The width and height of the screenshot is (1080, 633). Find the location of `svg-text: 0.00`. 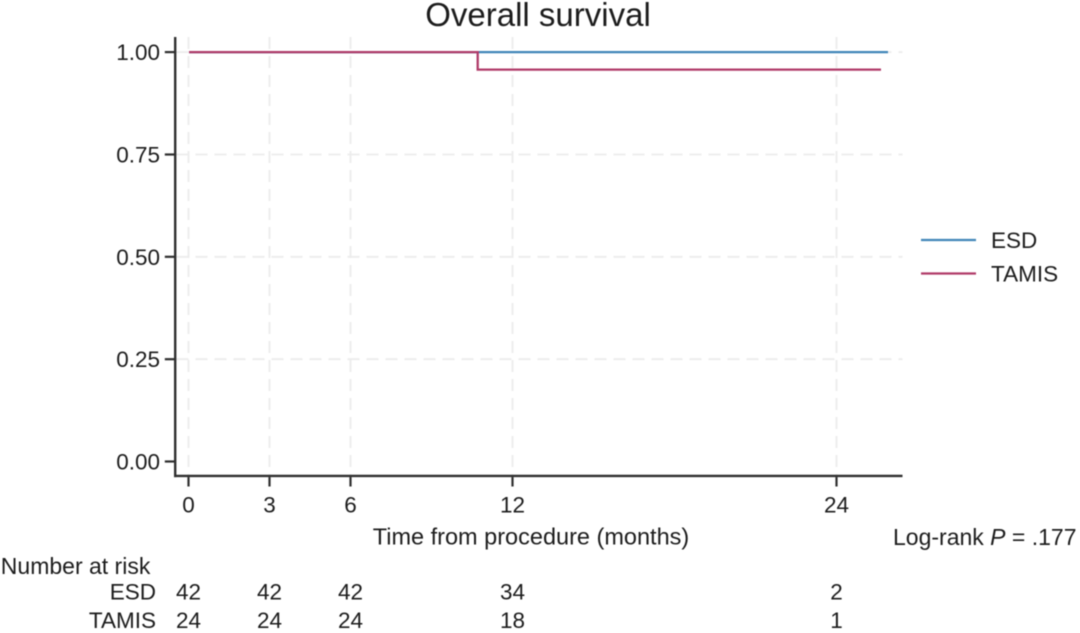

svg-text: 0.00 is located at coordinates (138, 462).